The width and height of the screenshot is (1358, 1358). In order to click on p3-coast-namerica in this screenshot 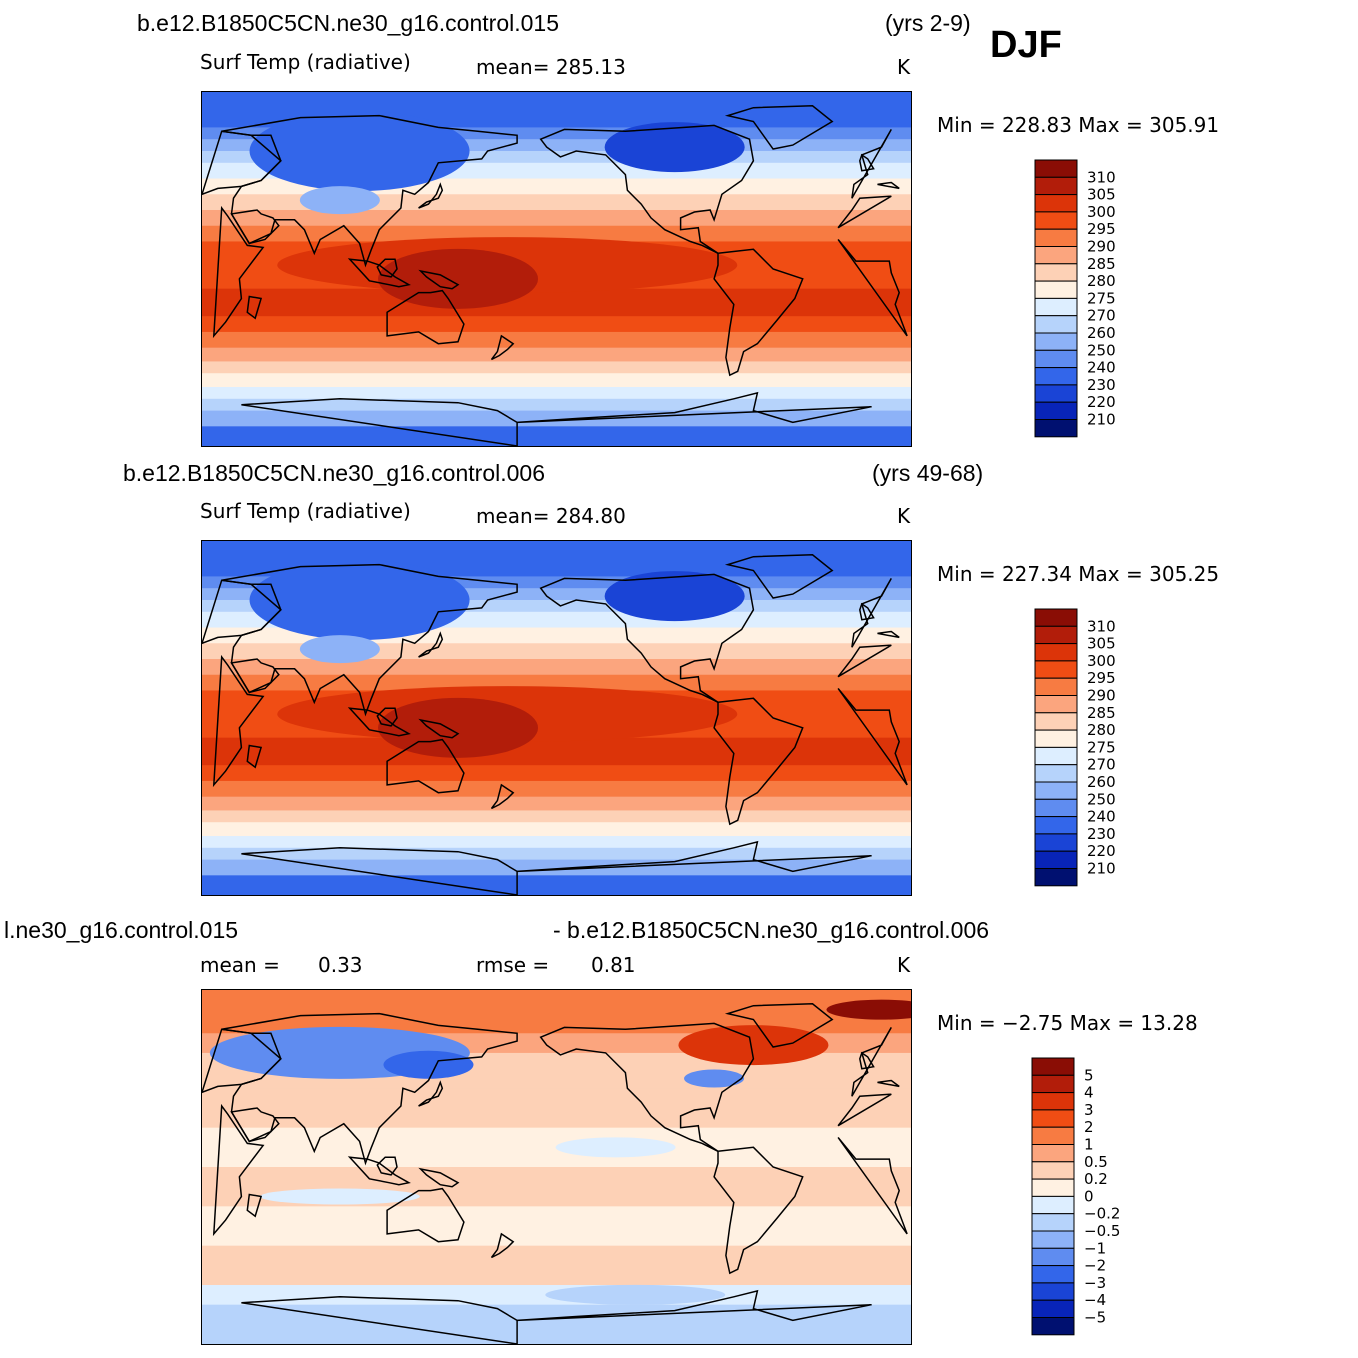, I will do `click(647, 1087)`.